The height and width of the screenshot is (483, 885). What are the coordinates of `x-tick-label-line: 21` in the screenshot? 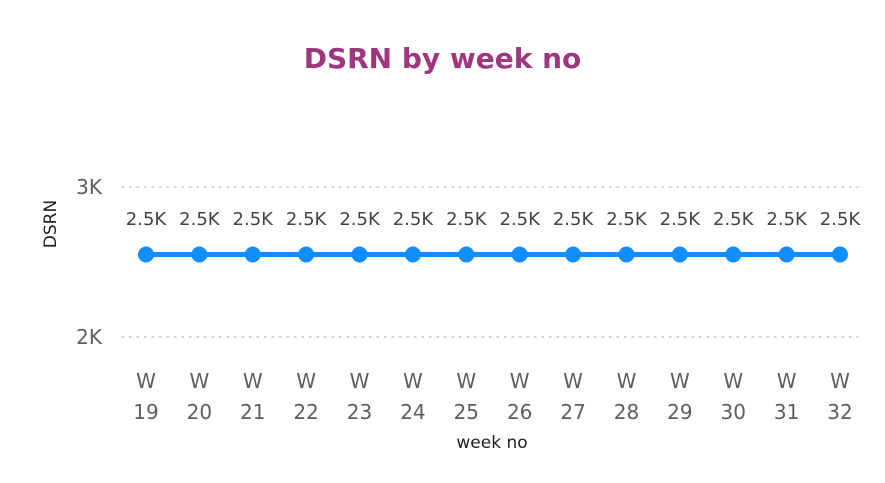 It's located at (252, 412).